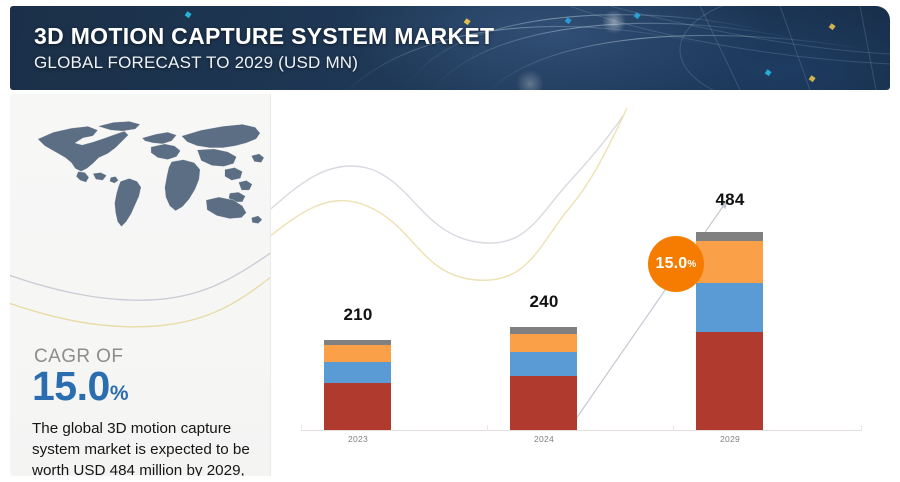 This screenshot has height=482, width=900. What do you see at coordinates (730, 439) in the screenshot?
I see `x-axis-label-2029: 2029` at bounding box center [730, 439].